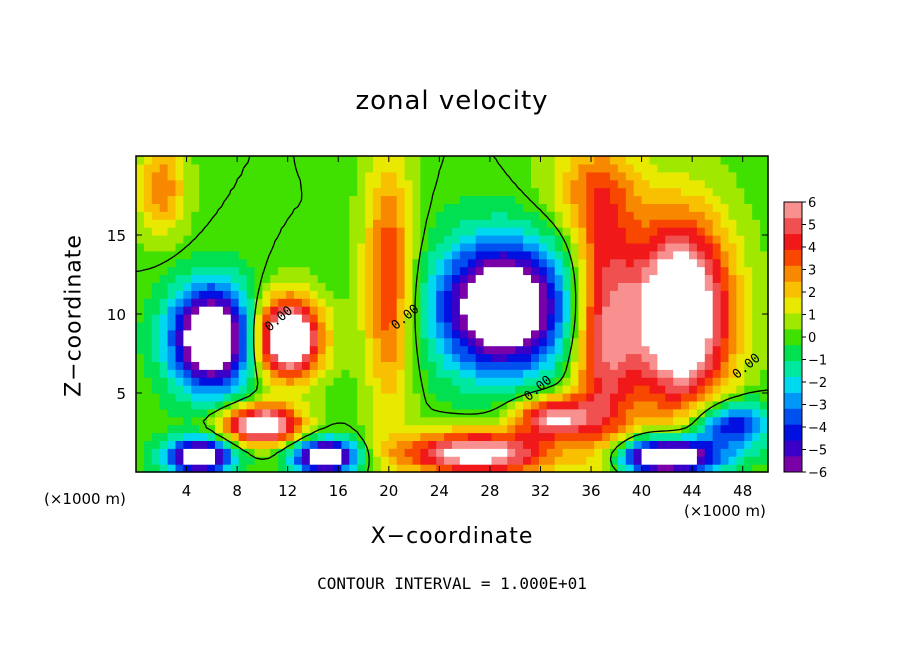 This screenshot has width=904, height=654. Describe the element at coordinates (237, 491) in the screenshot. I see `x-tick-label: 8` at that location.